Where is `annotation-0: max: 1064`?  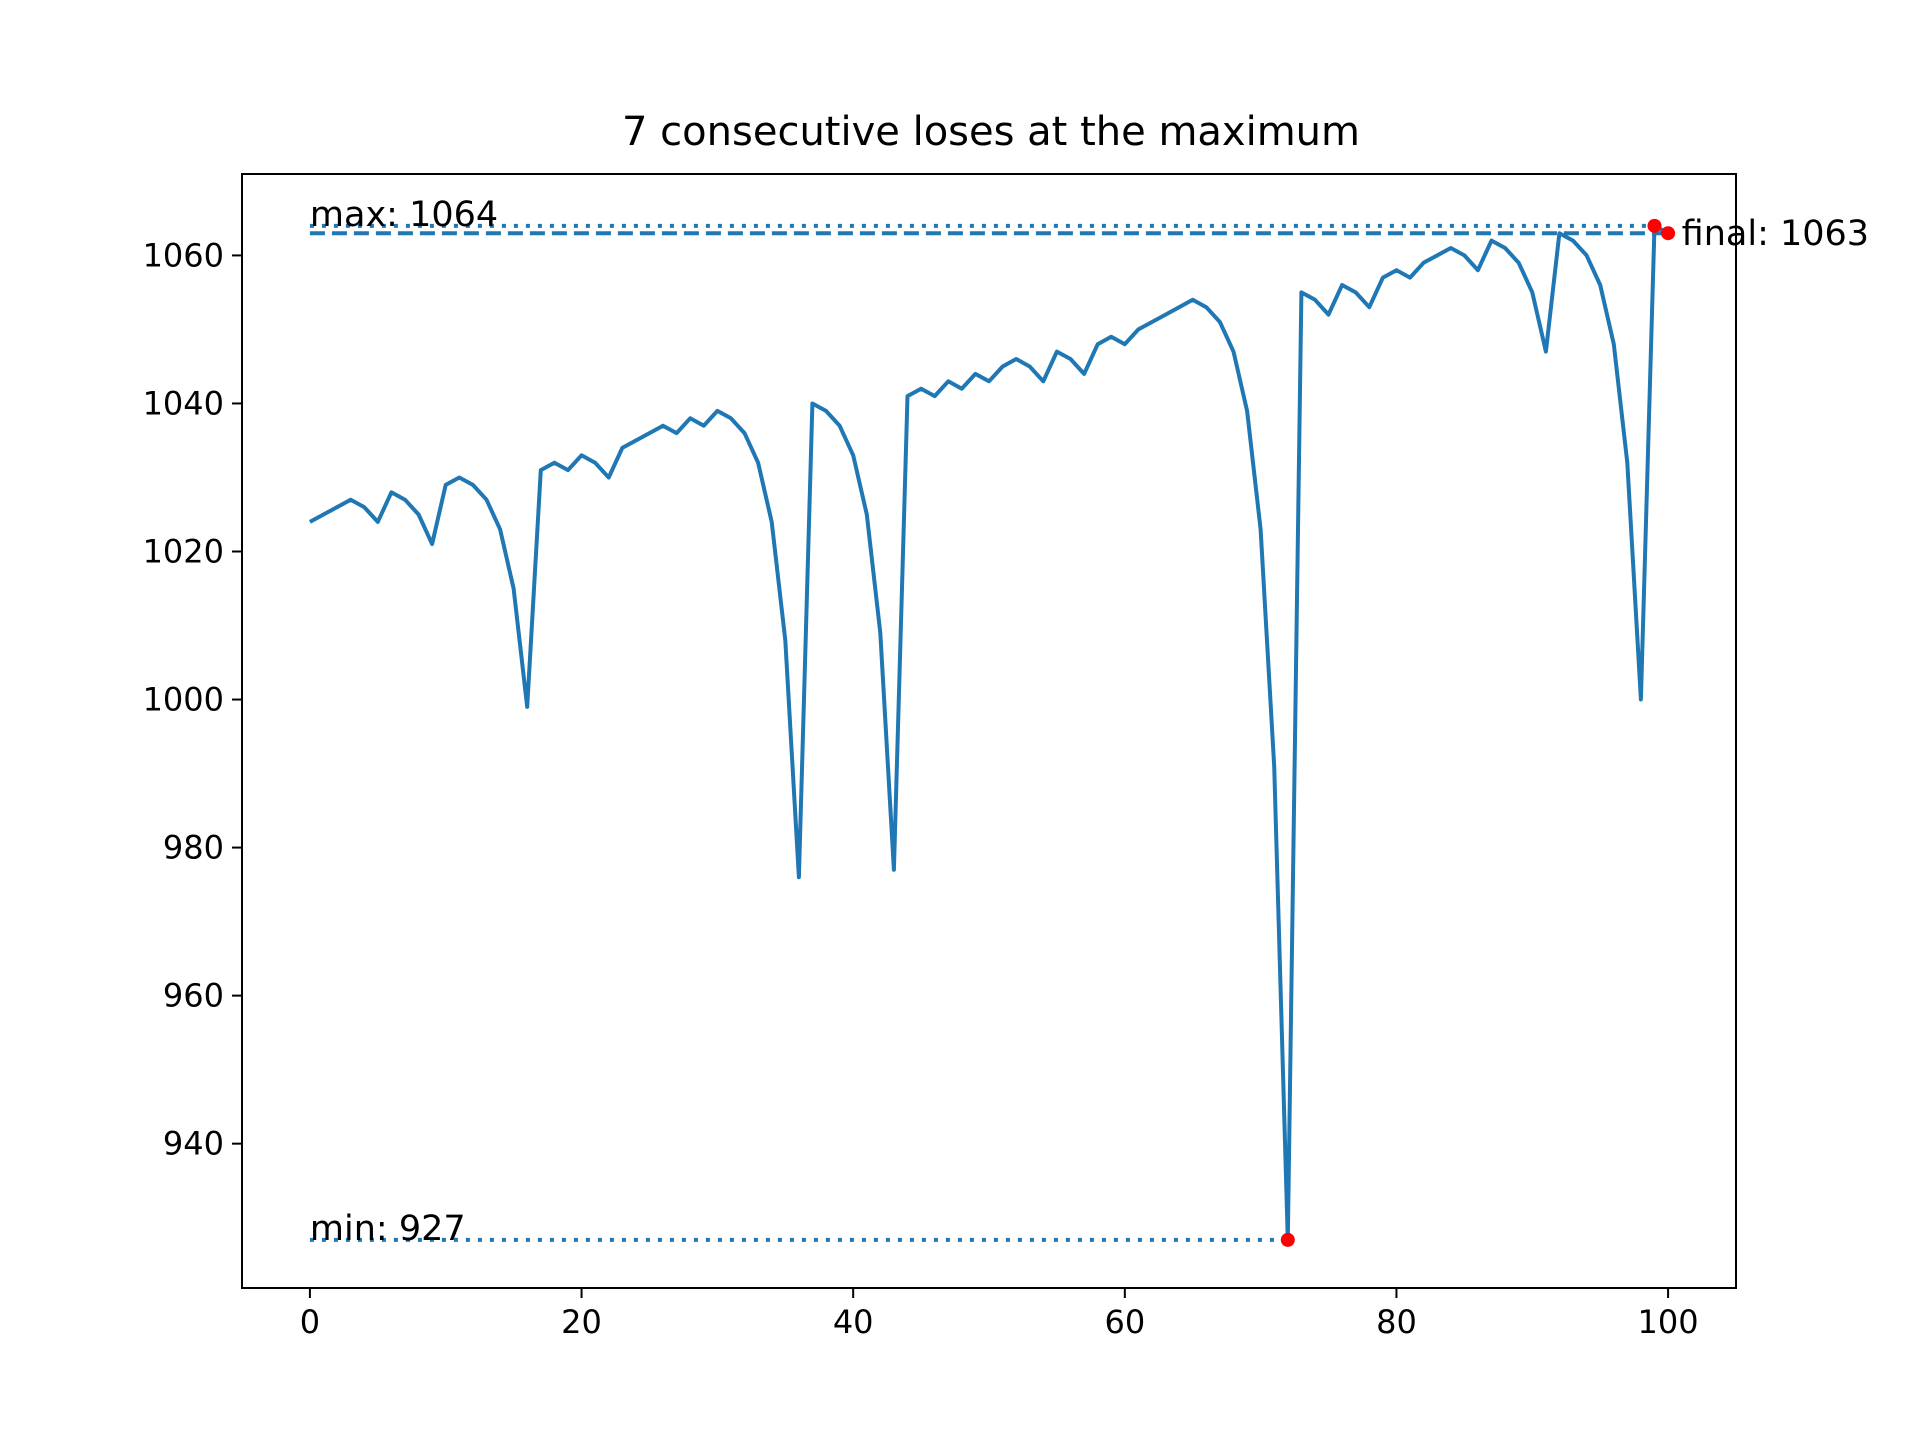 annotation-0: max: 1064 is located at coordinates (404, 215).